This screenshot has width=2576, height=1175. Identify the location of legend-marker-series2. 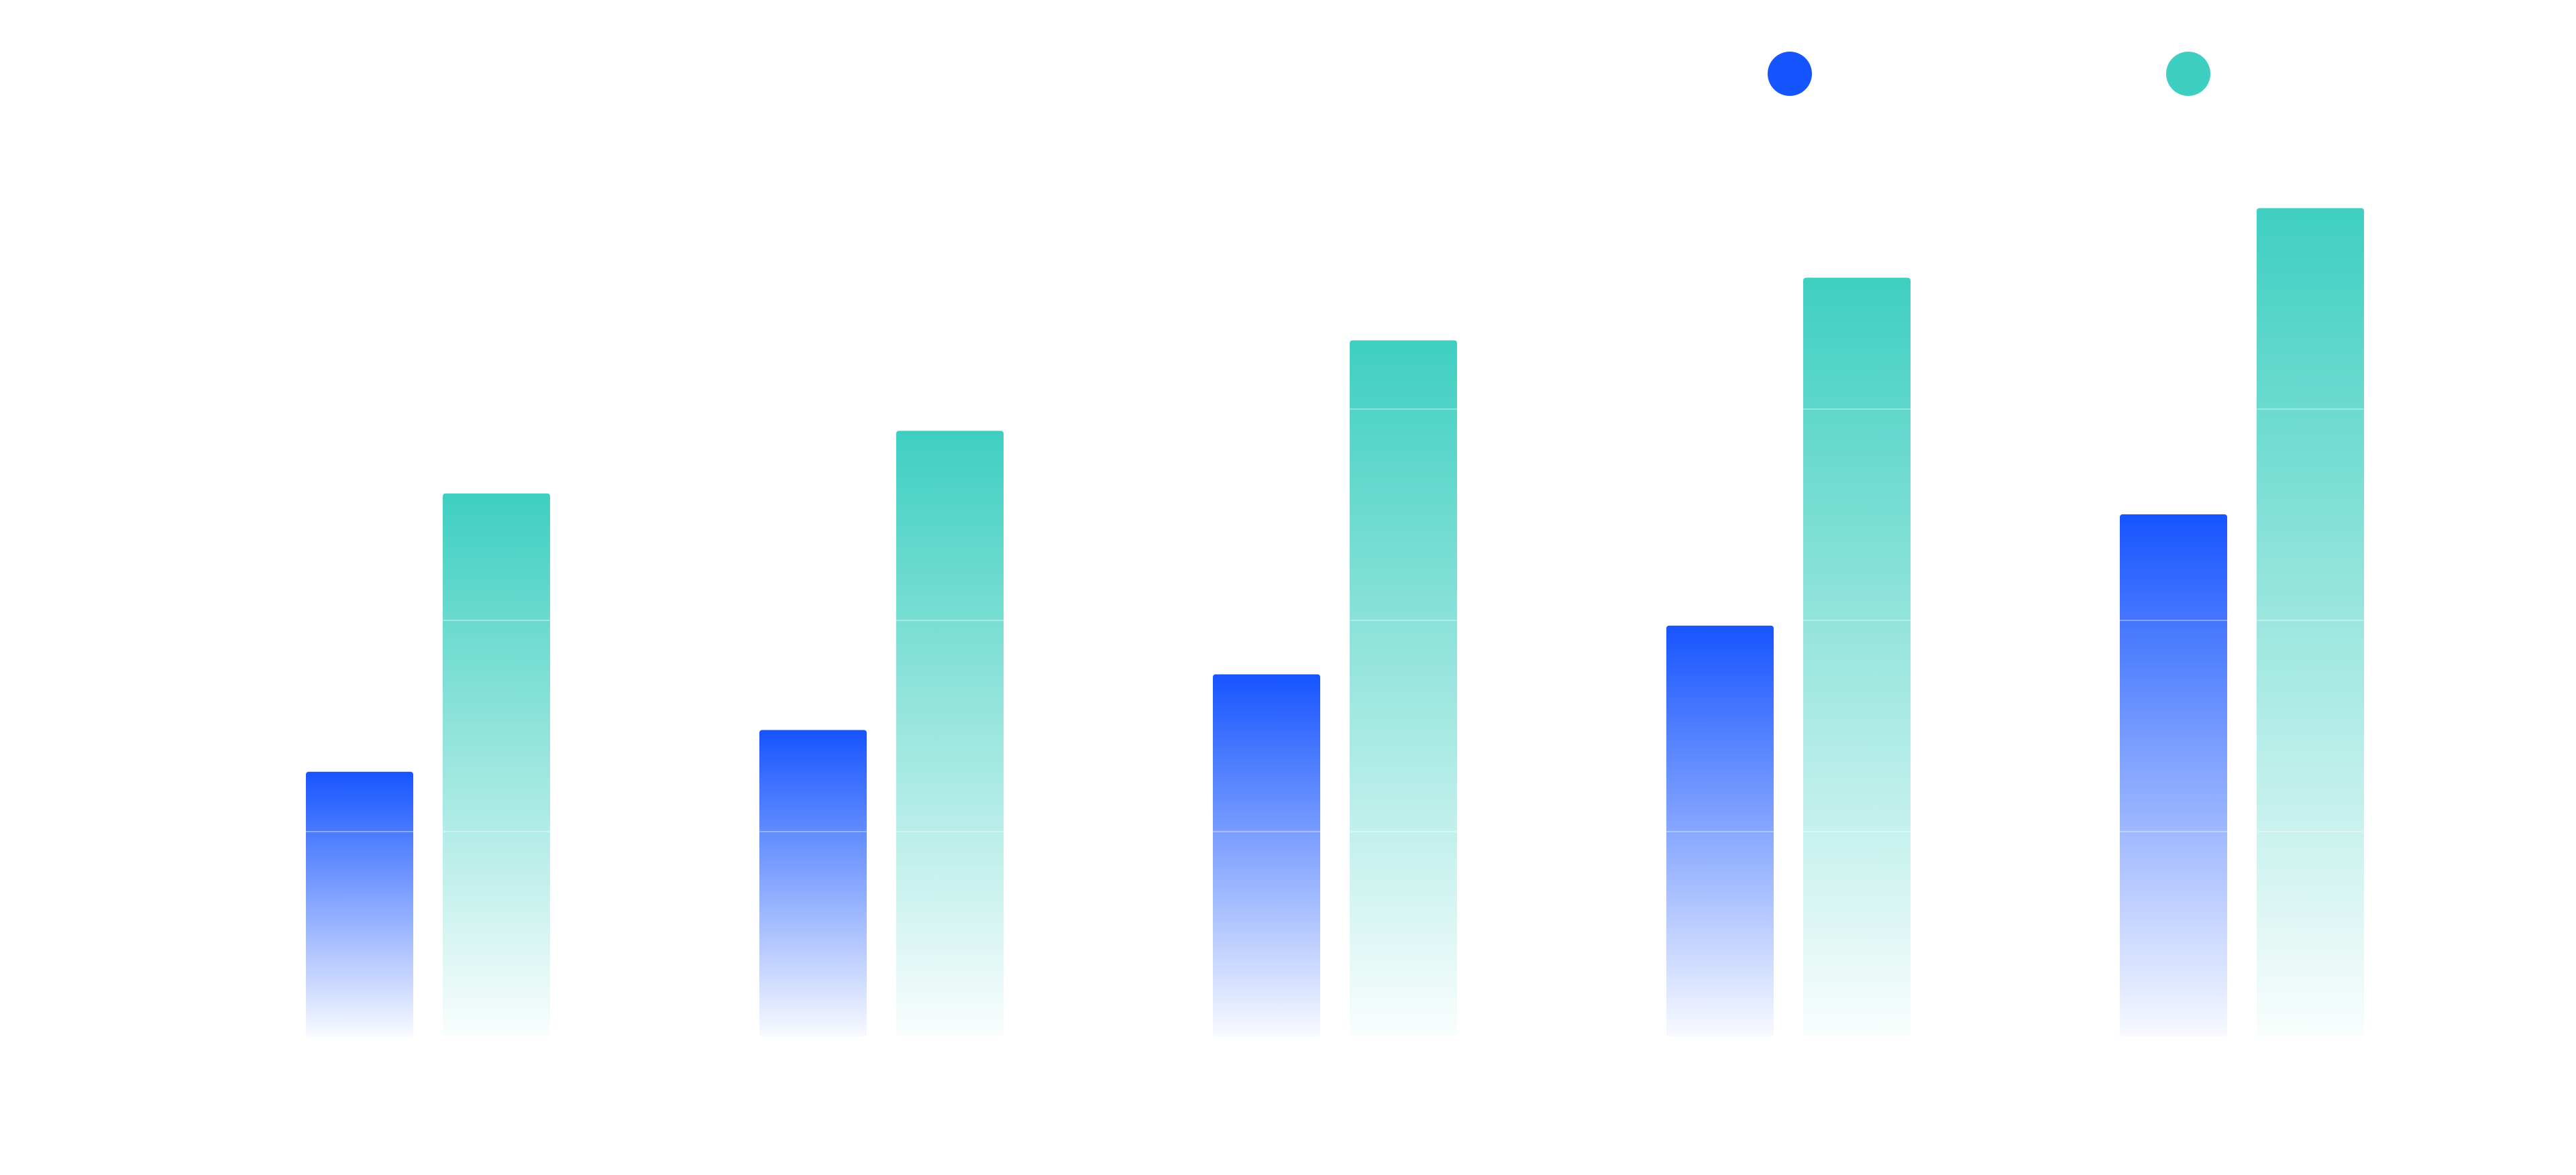
(2188, 74).